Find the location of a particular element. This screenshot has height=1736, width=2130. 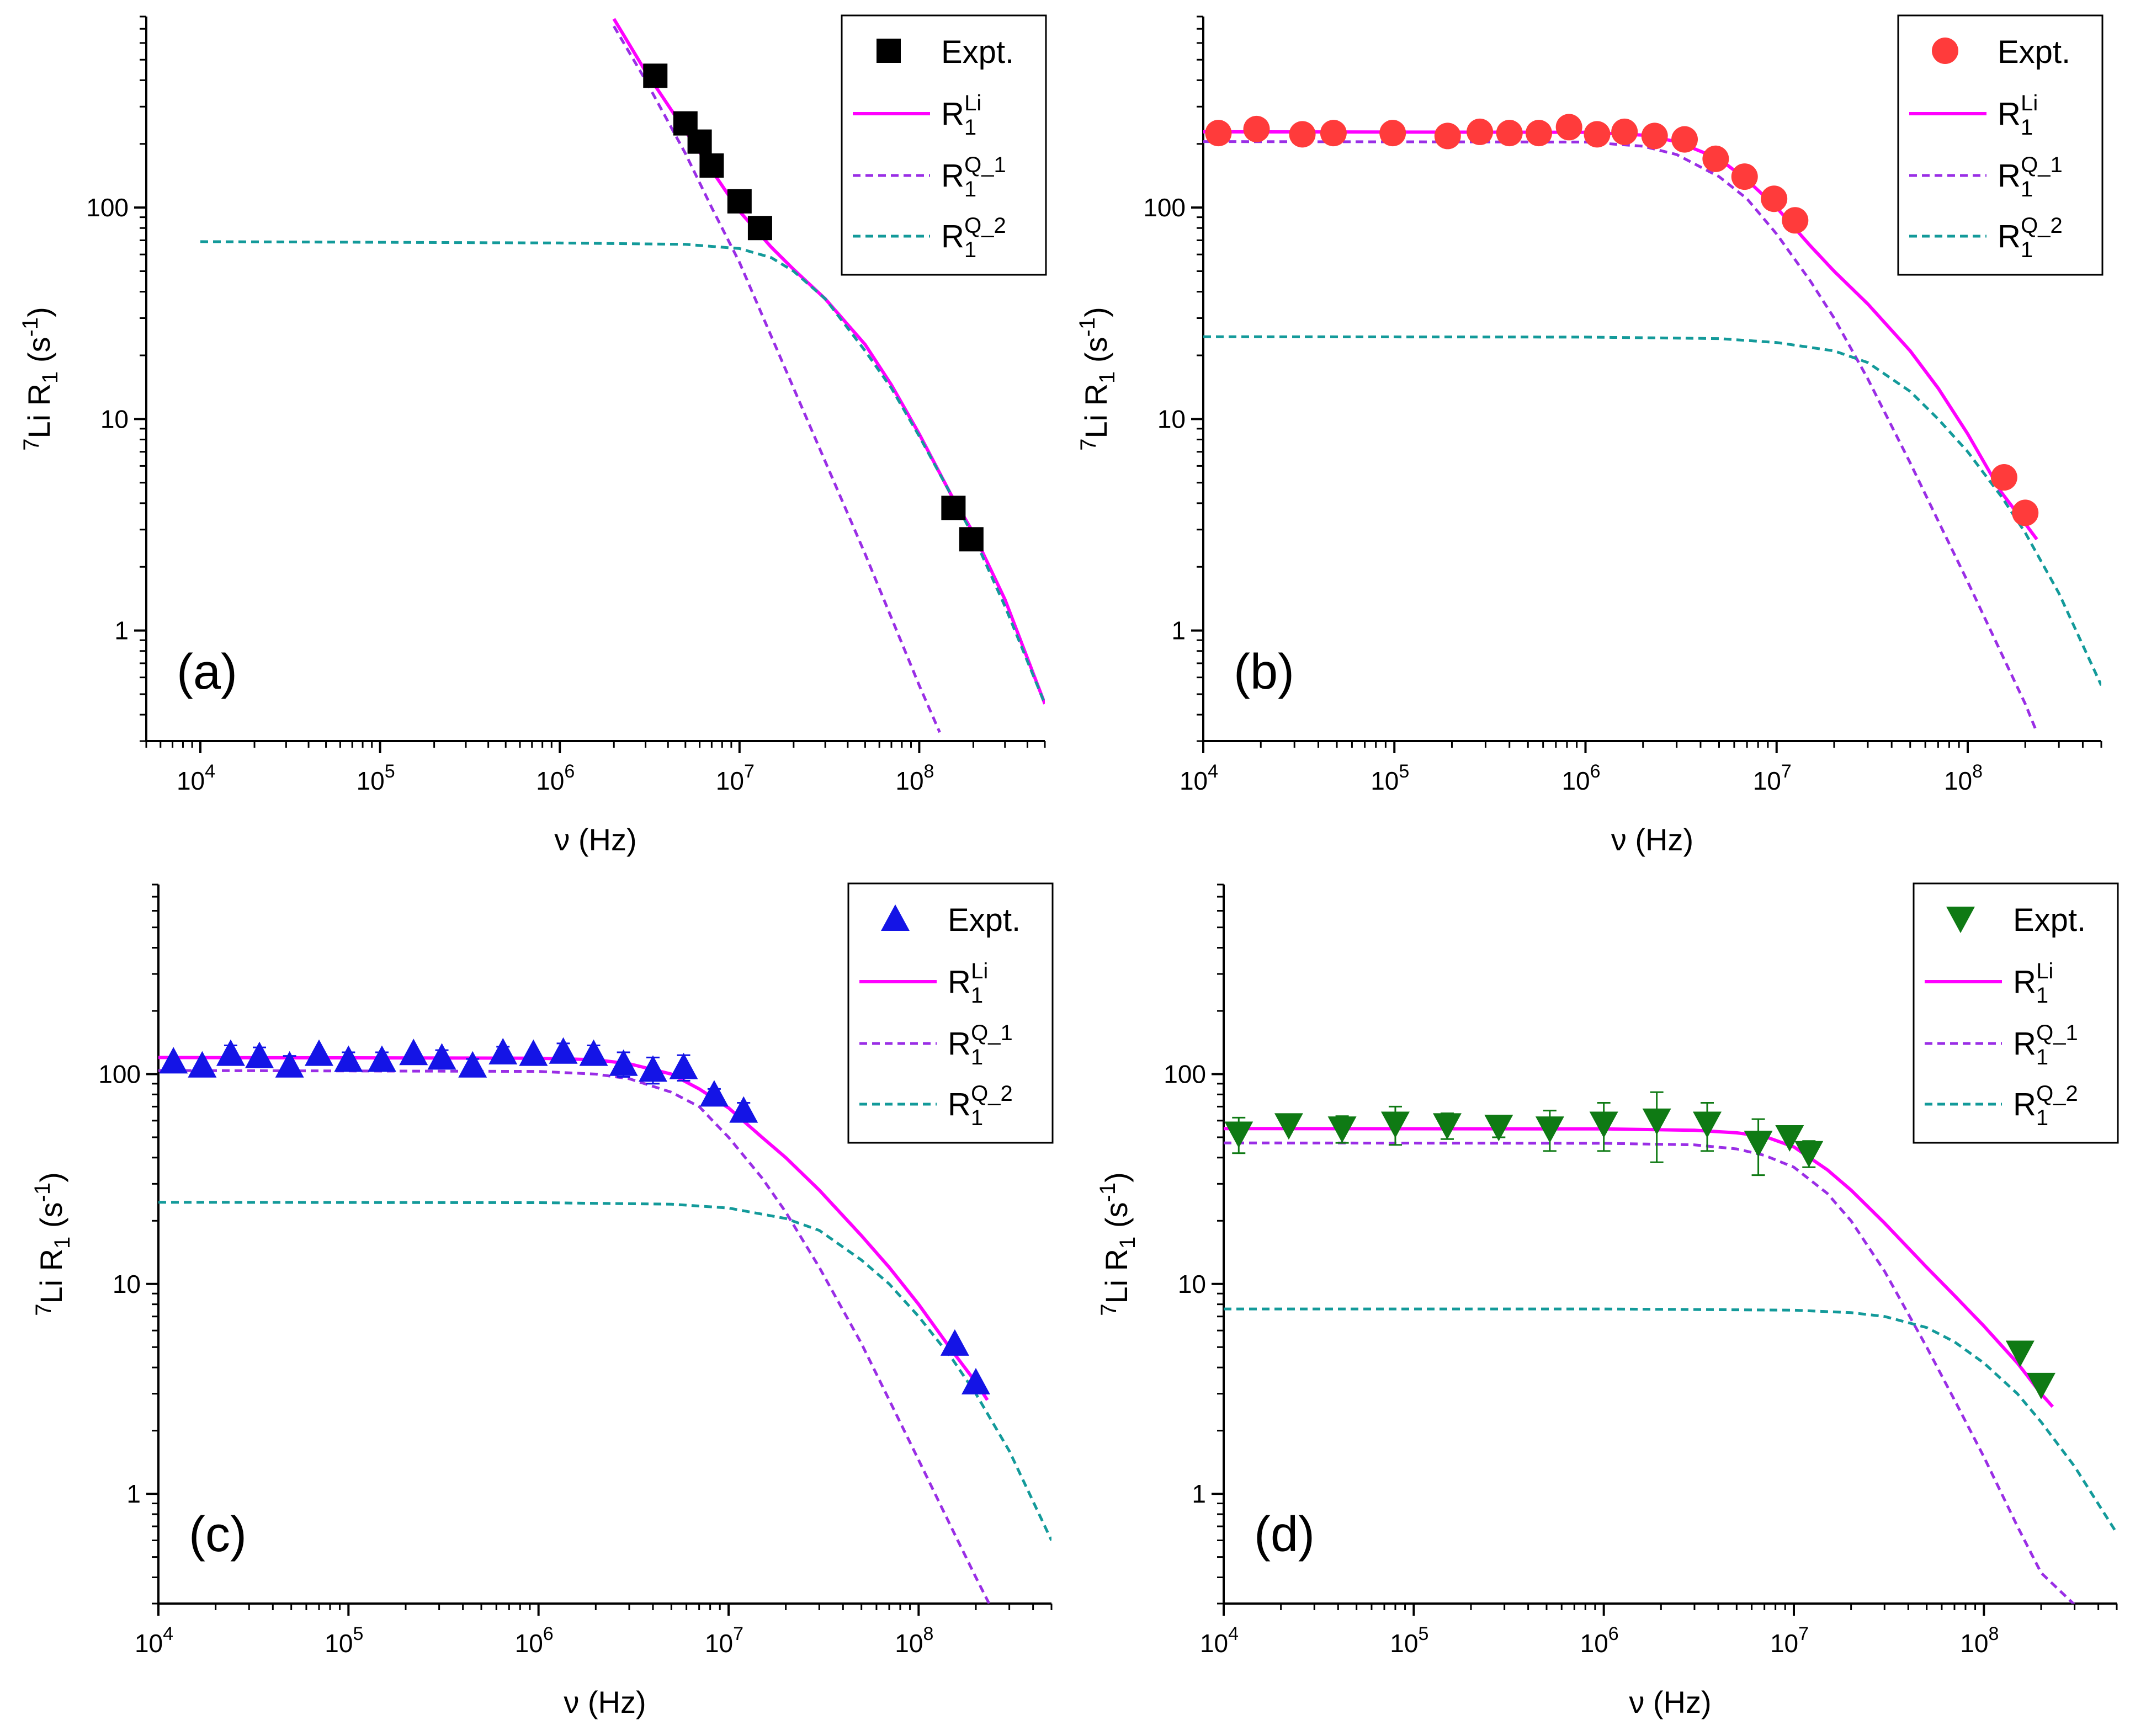

panel-label: (a) is located at coordinates (207, 672).